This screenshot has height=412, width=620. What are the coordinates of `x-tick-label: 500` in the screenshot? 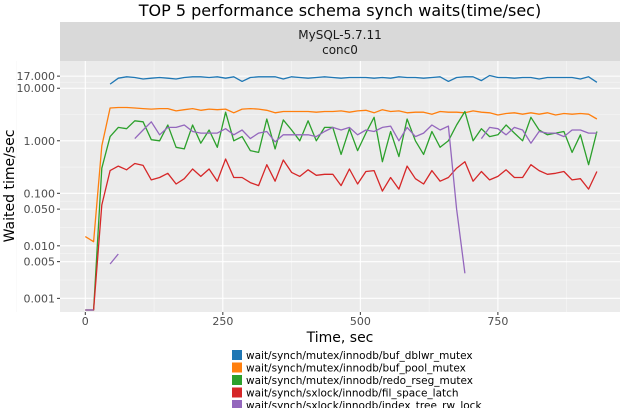 It's located at (360, 321).